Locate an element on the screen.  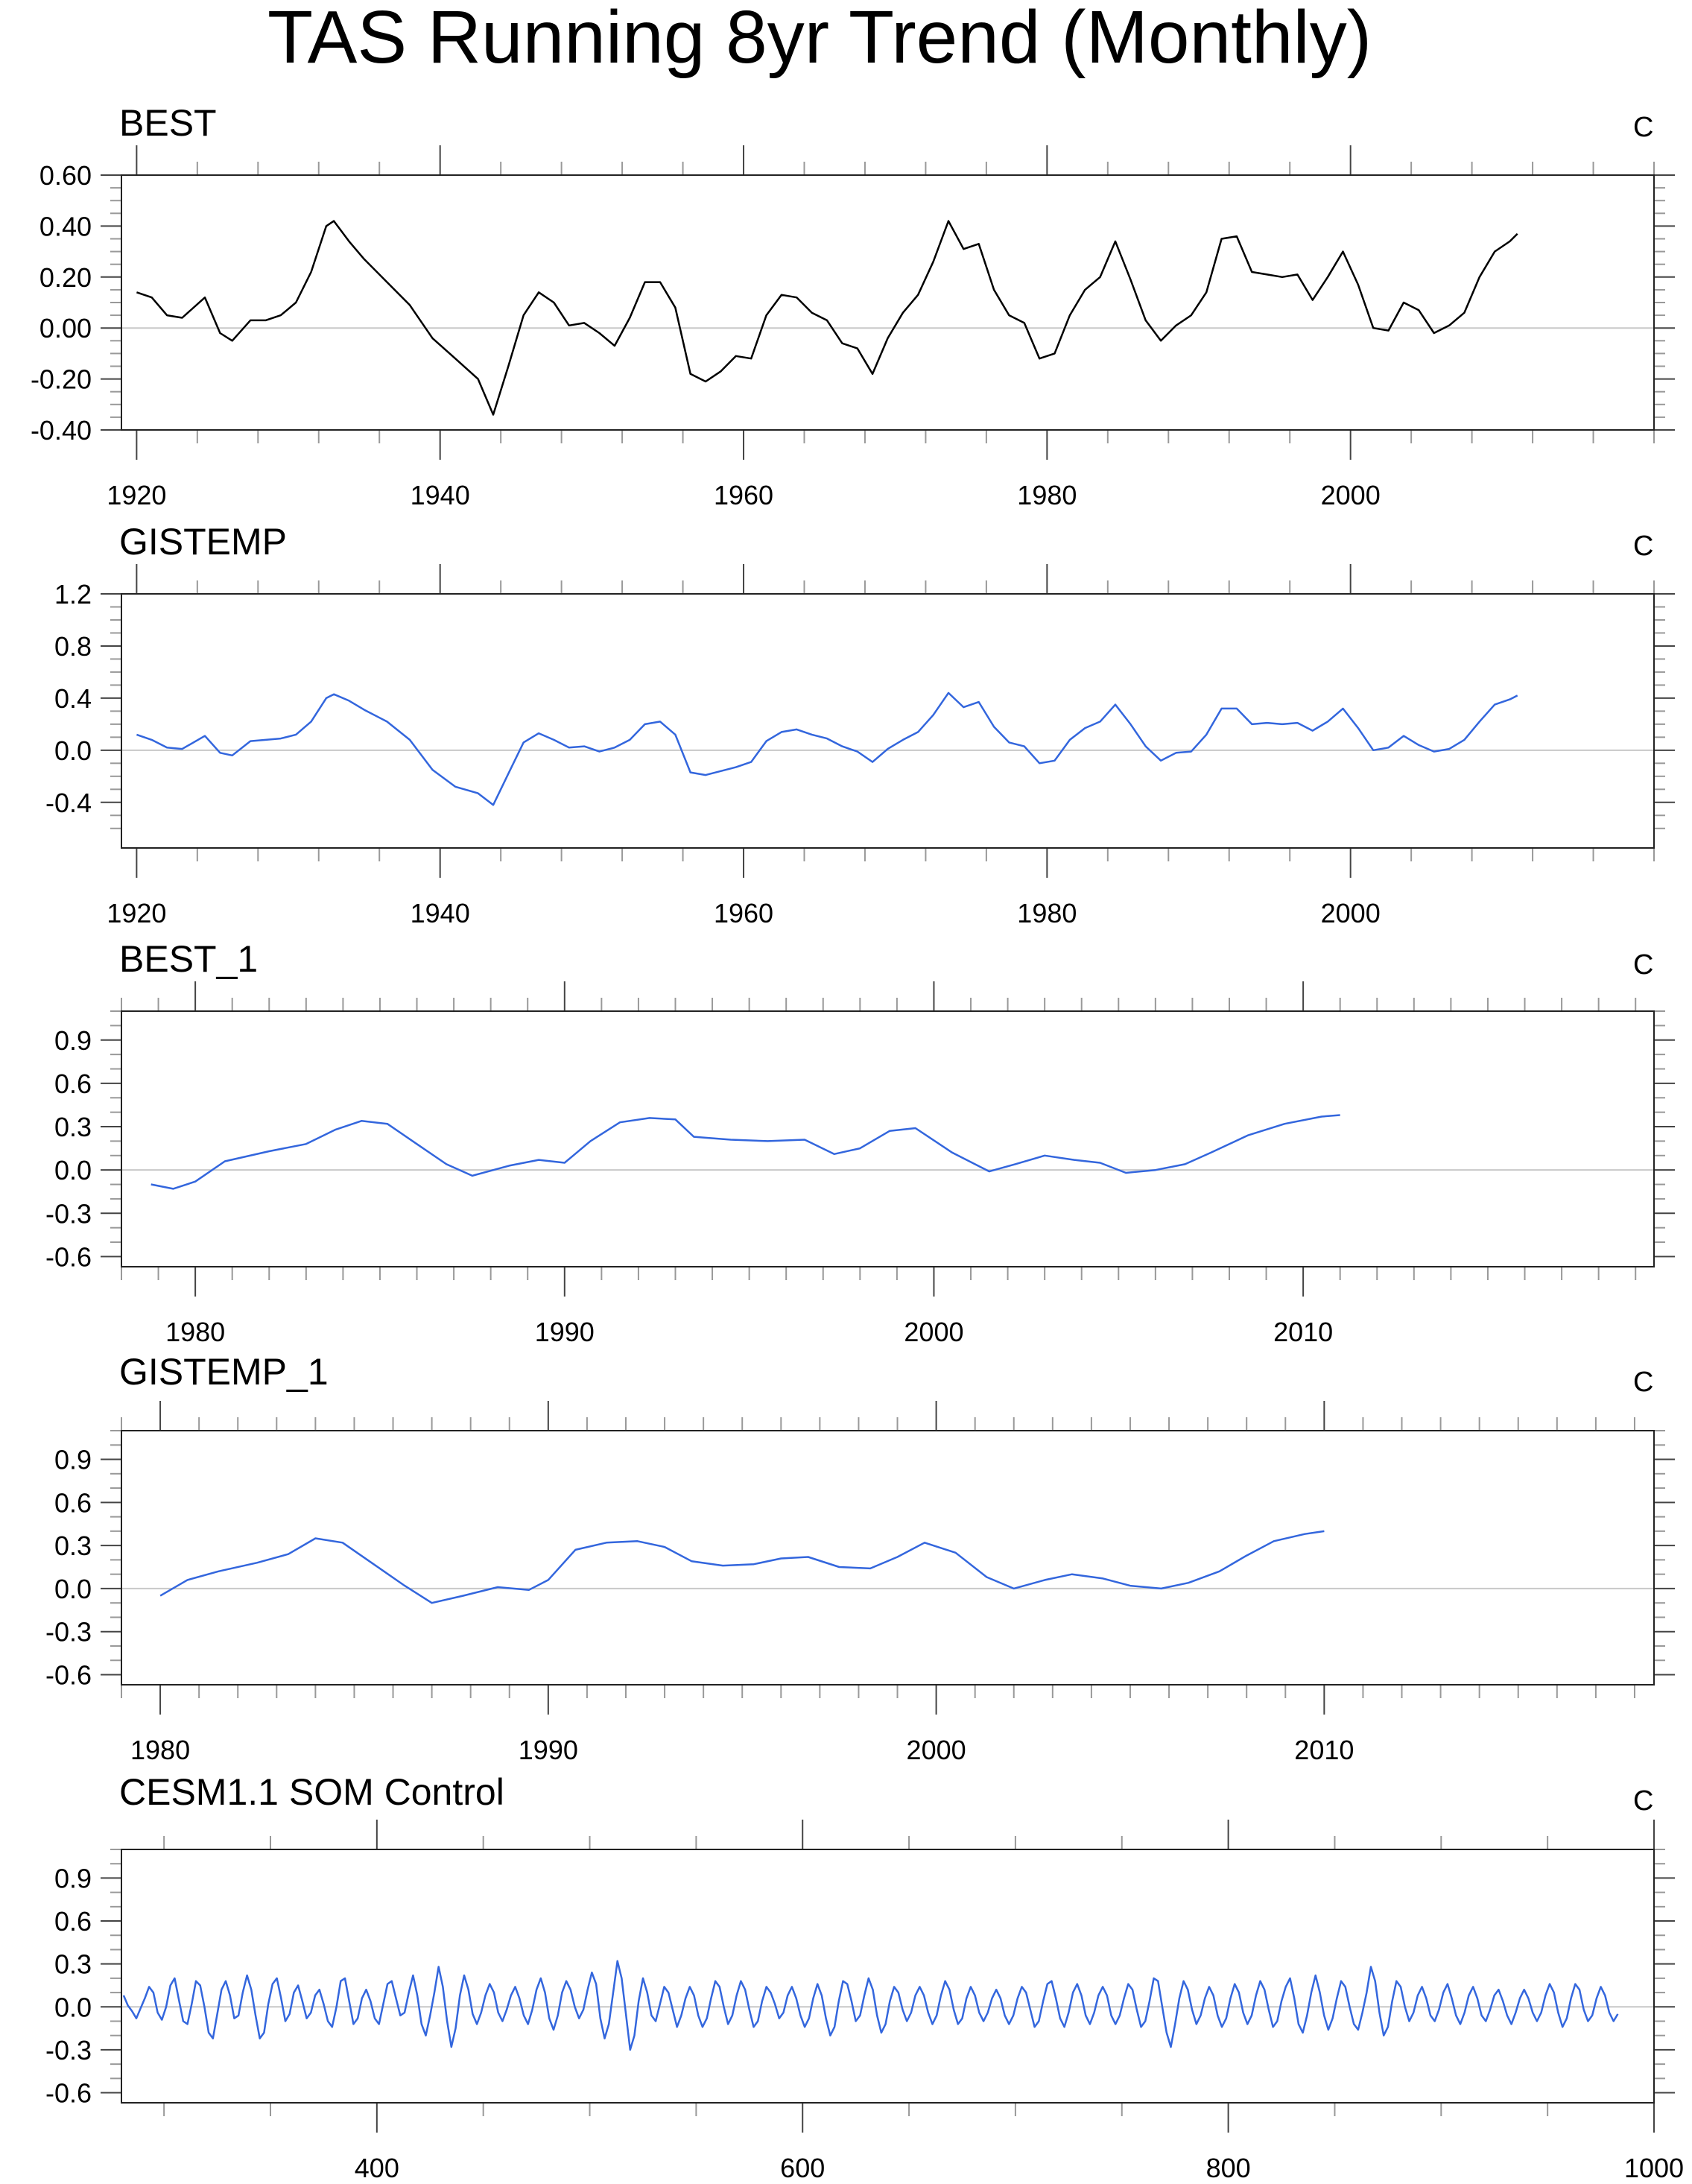
units-label-gistemp-1: C is located at coordinates (1643, 1382).